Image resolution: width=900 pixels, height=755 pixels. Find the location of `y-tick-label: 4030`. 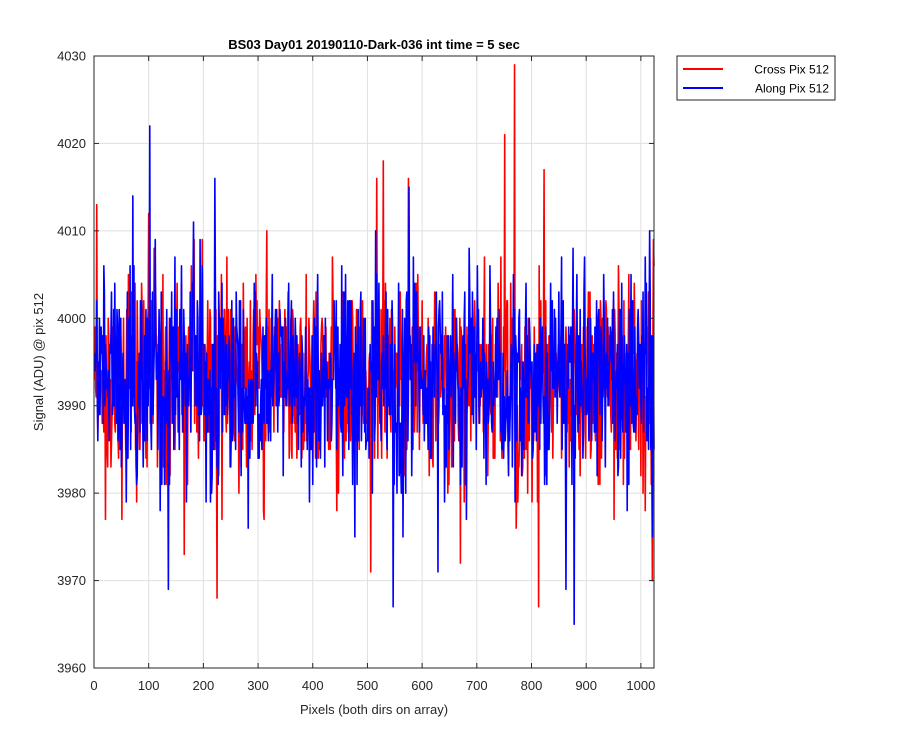

y-tick-label: 4030 is located at coordinates (71, 56).